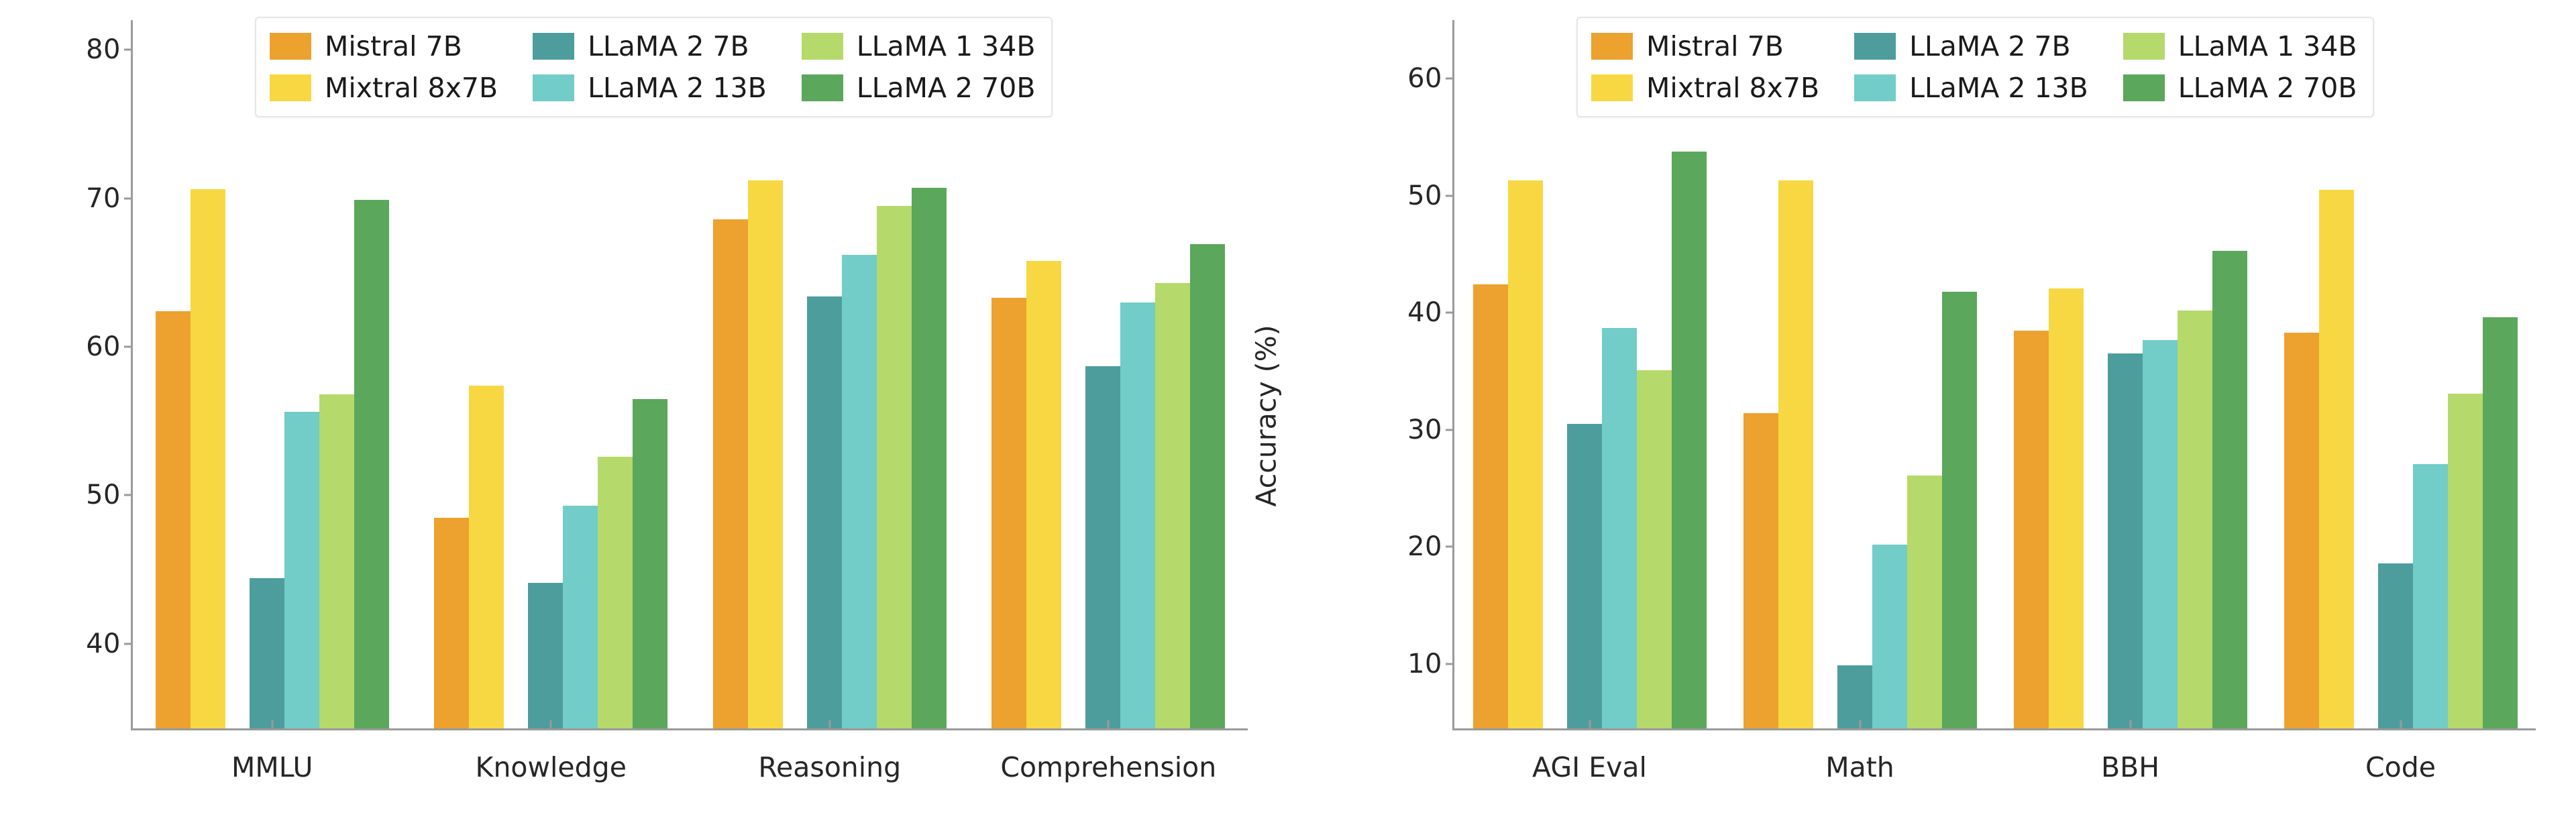  I want to click on bar-mistral-7b-math, so click(1760, 570).